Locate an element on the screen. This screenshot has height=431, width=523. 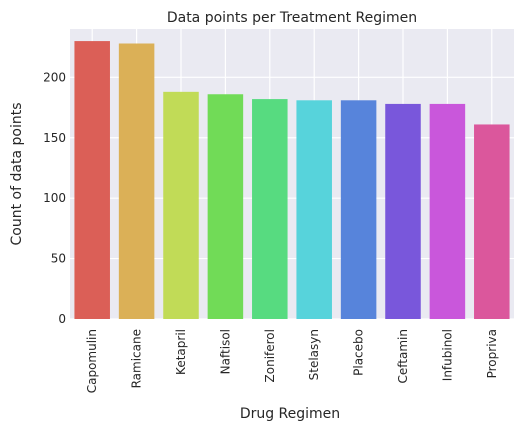
y-tick-label: 150 is located at coordinates (54, 138).